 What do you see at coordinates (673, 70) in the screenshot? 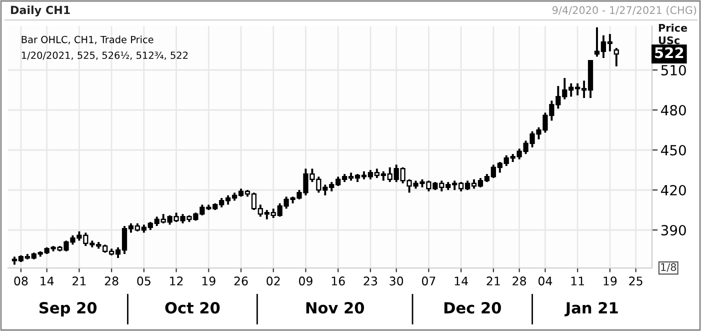
I see `y-tick-label: 510` at bounding box center [673, 70].